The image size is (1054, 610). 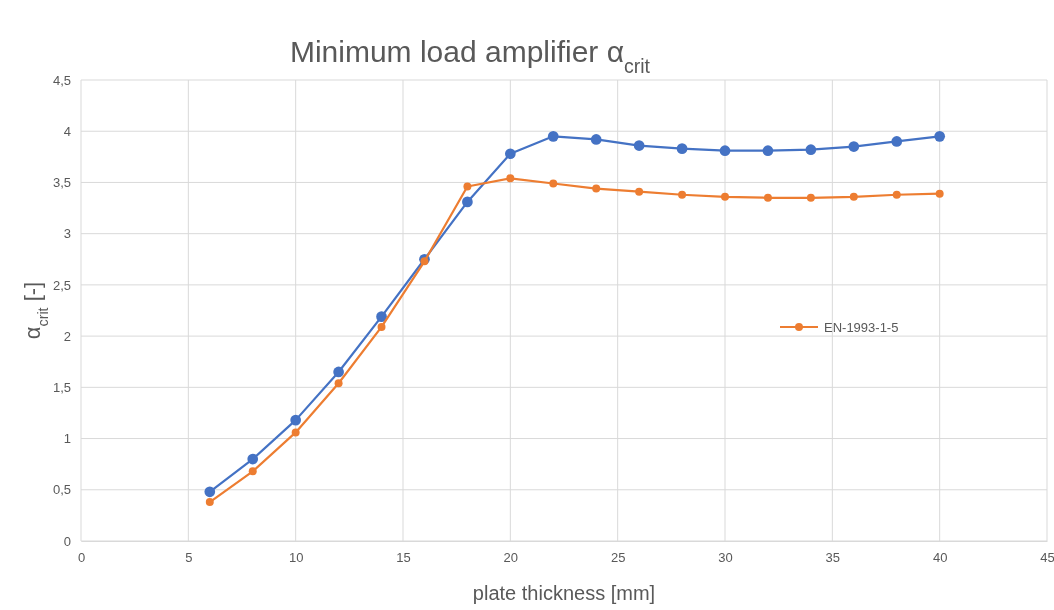 I want to click on x-tick-label: 40, so click(x=940, y=558).